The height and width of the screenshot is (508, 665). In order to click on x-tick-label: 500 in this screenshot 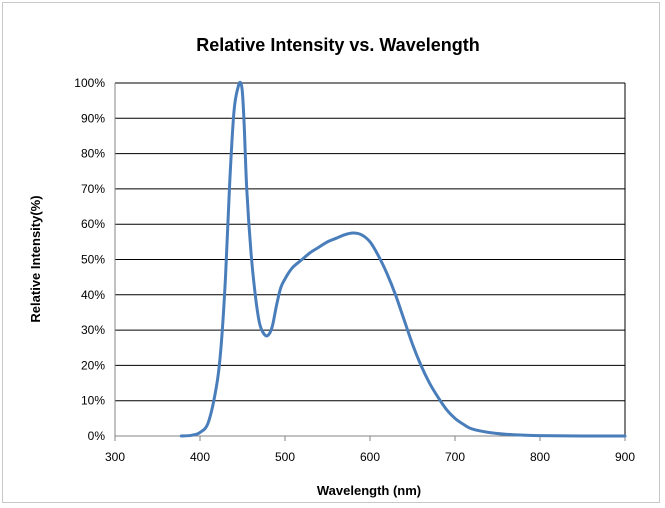, I will do `click(285, 457)`.